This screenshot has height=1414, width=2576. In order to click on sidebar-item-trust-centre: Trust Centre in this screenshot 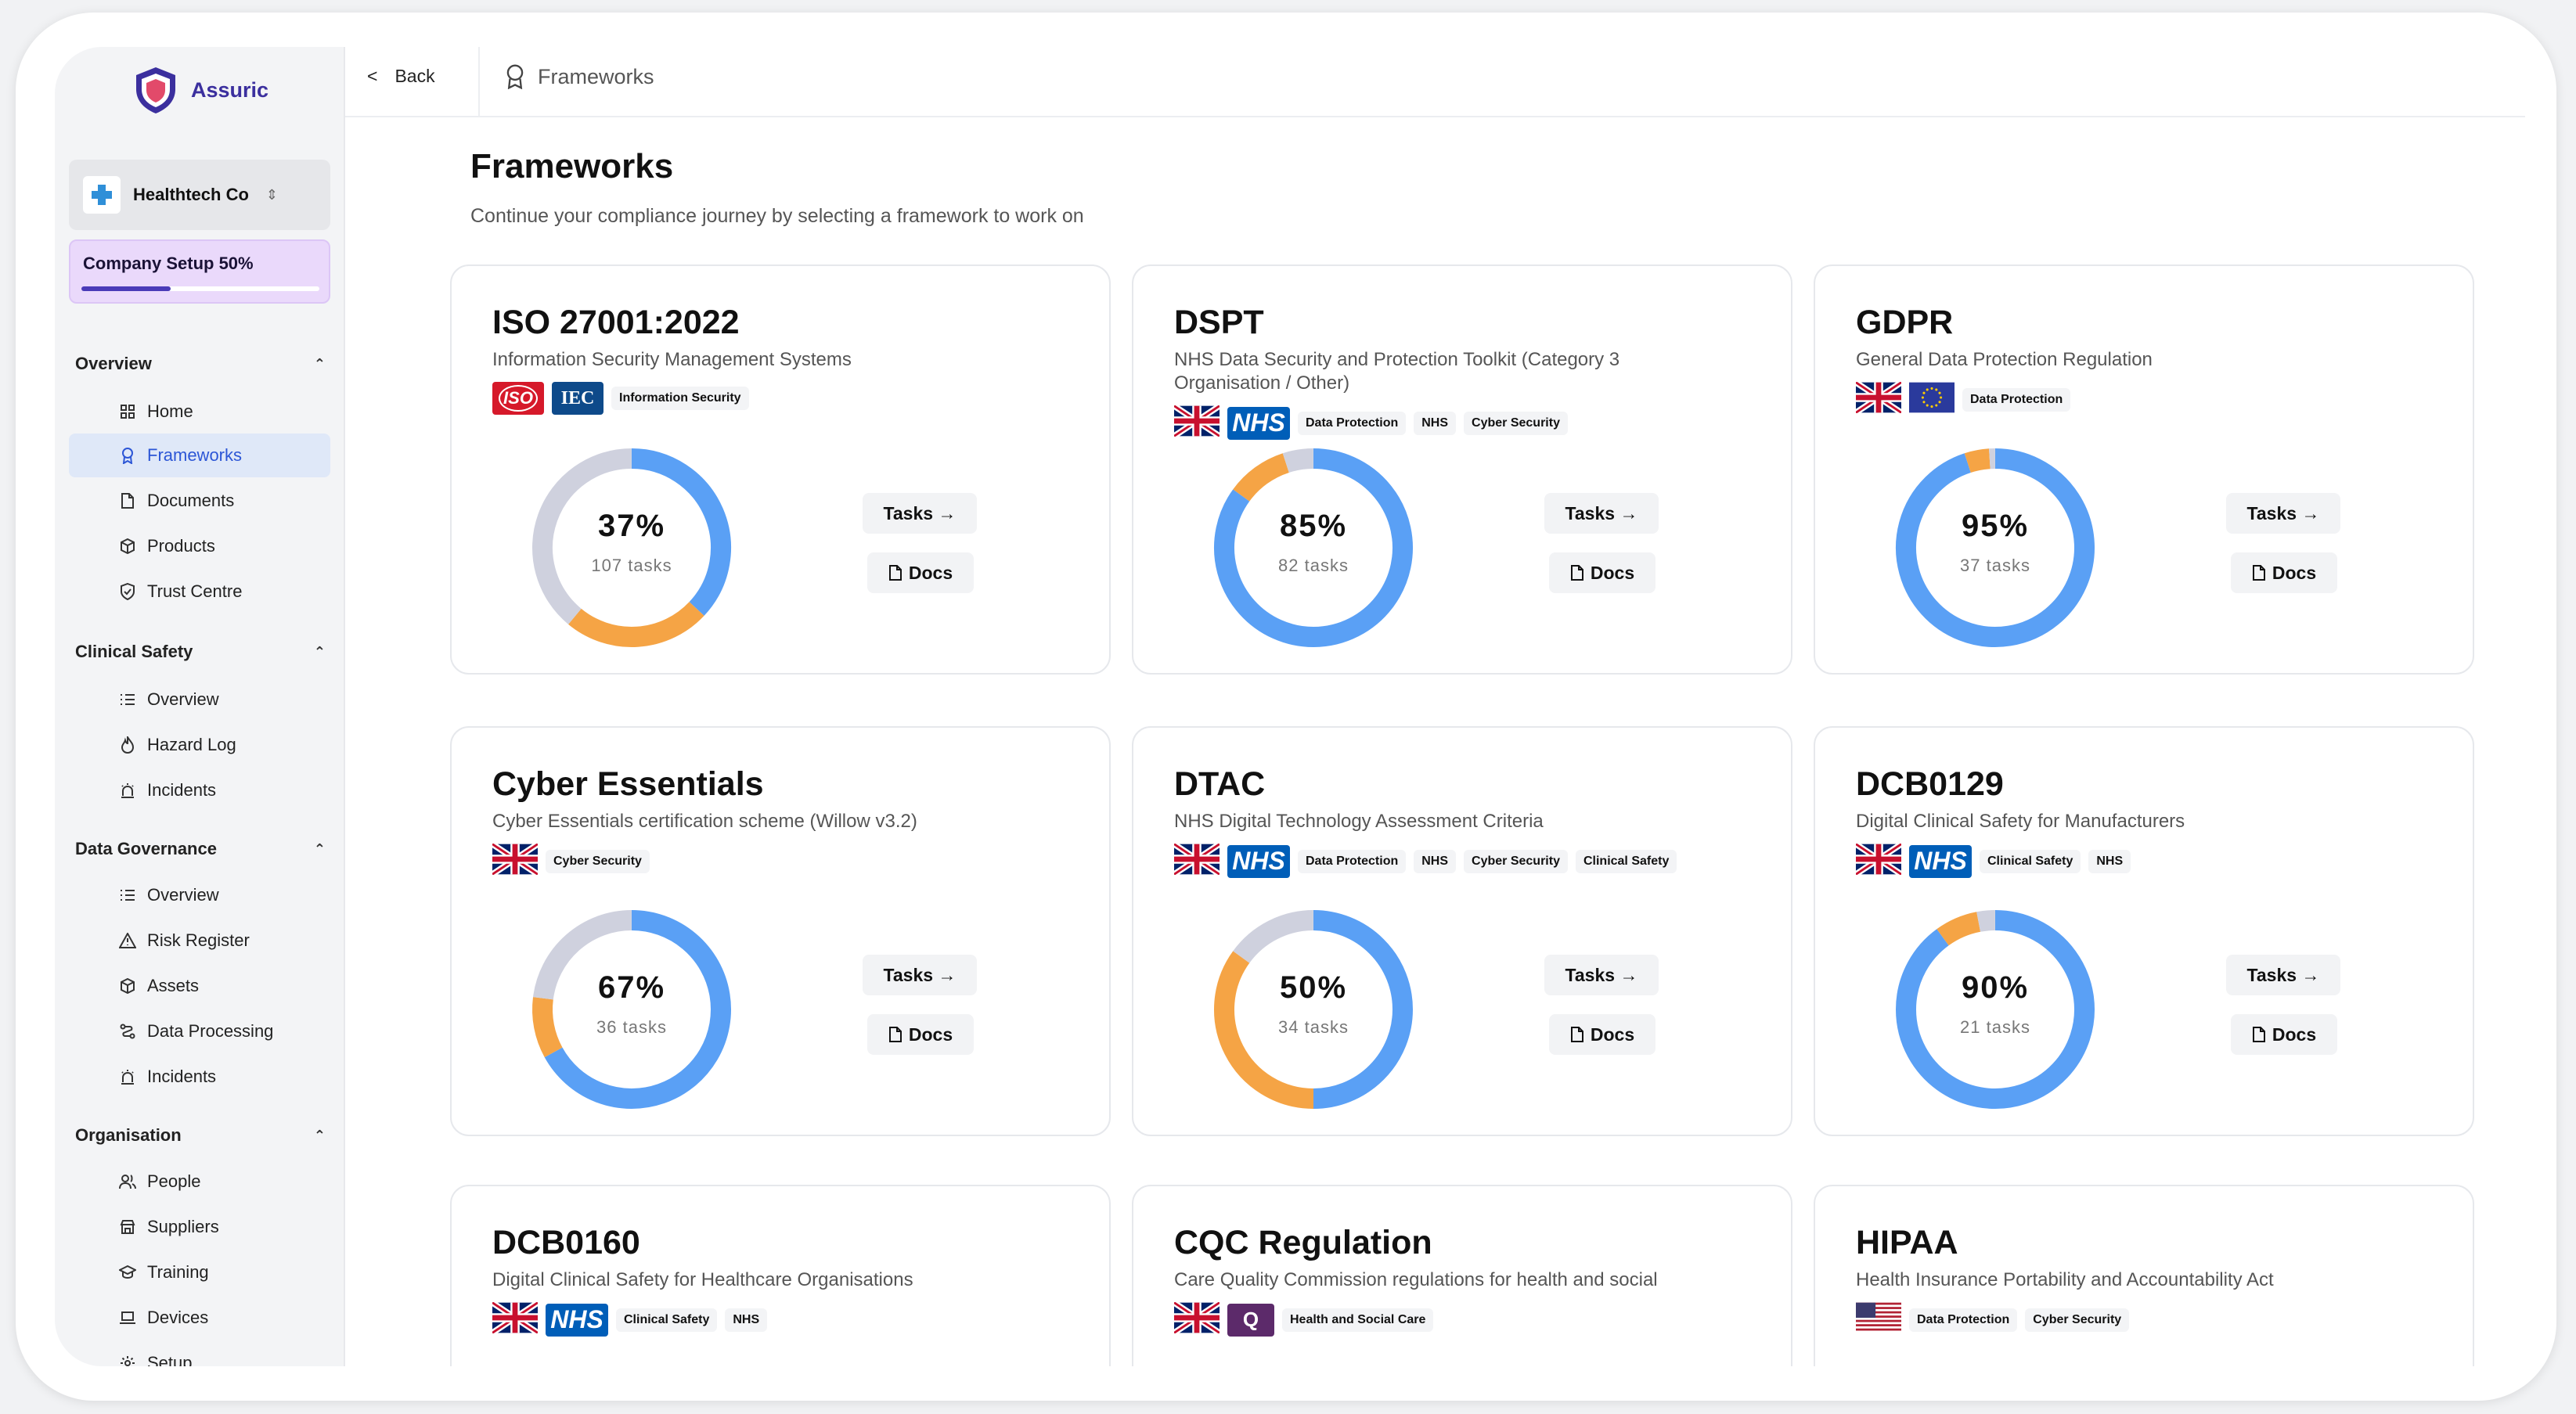, I will do `click(199, 591)`.